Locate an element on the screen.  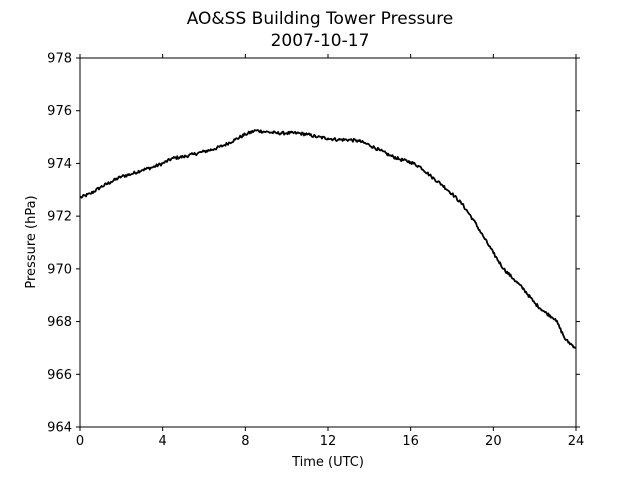
x-axis-label: Time (UTC) is located at coordinates (327, 462).